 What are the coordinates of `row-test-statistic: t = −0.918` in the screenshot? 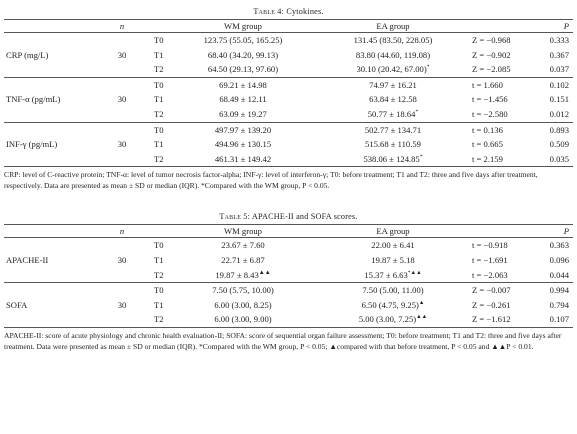 It's located at (490, 245).